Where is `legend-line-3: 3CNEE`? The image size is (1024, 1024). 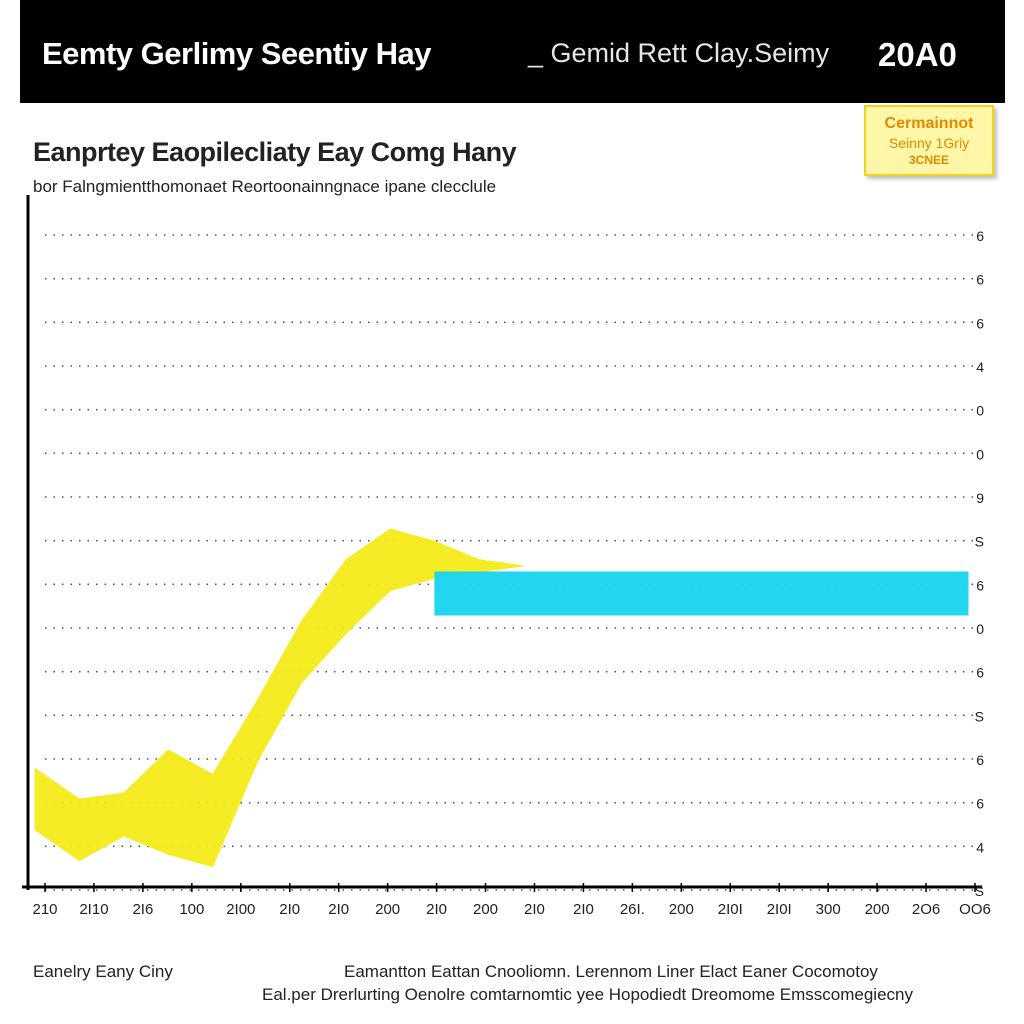 legend-line-3: 3CNEE is located at coordinates (928, 160).